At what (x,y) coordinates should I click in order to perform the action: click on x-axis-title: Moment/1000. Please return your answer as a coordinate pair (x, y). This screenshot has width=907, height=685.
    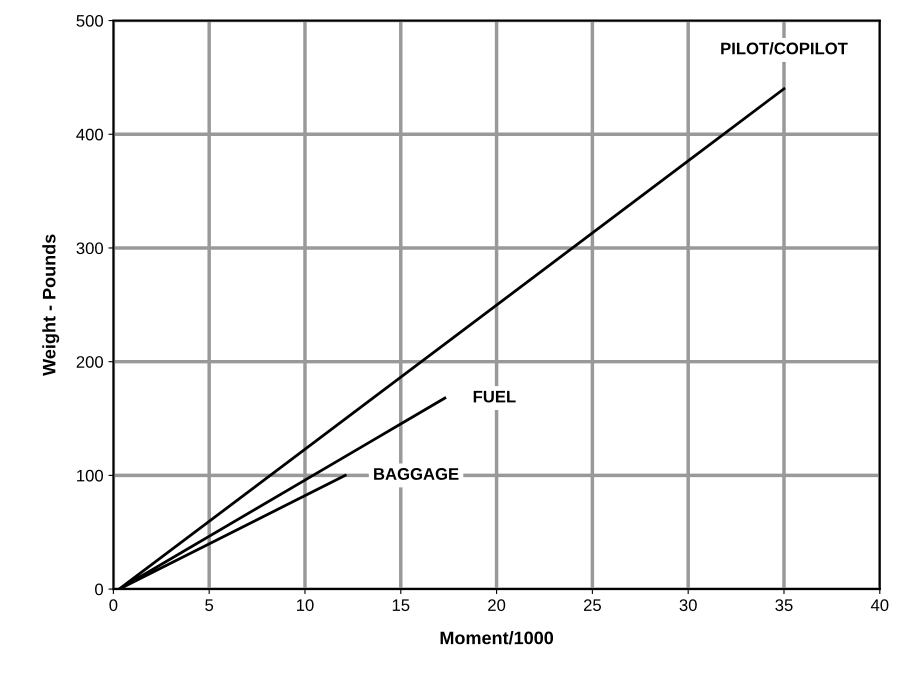
    Looking at the image, I should click on (497, 637).